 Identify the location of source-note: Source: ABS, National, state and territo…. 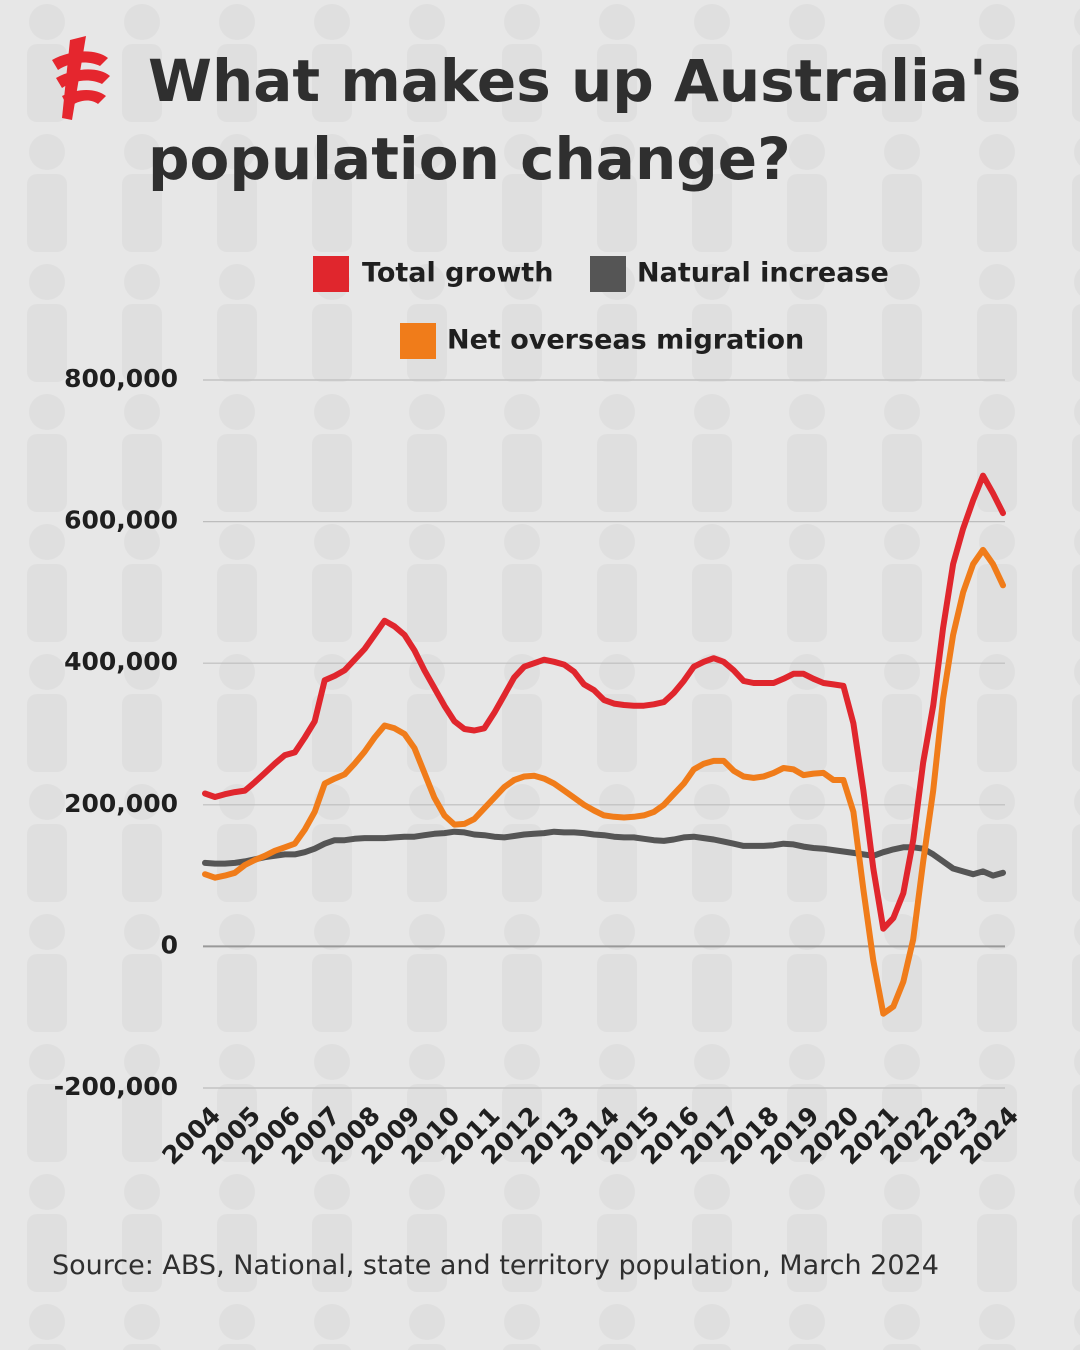
(495, 1265).